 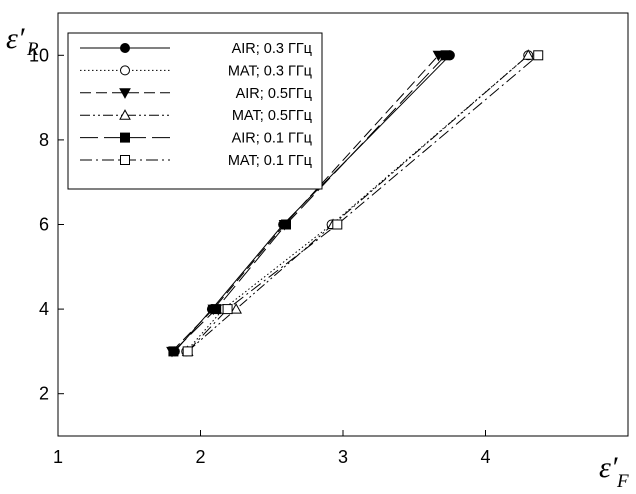 I want to click on x-axis-ticks: 1 2 3 4, so click(x=272, y=448).